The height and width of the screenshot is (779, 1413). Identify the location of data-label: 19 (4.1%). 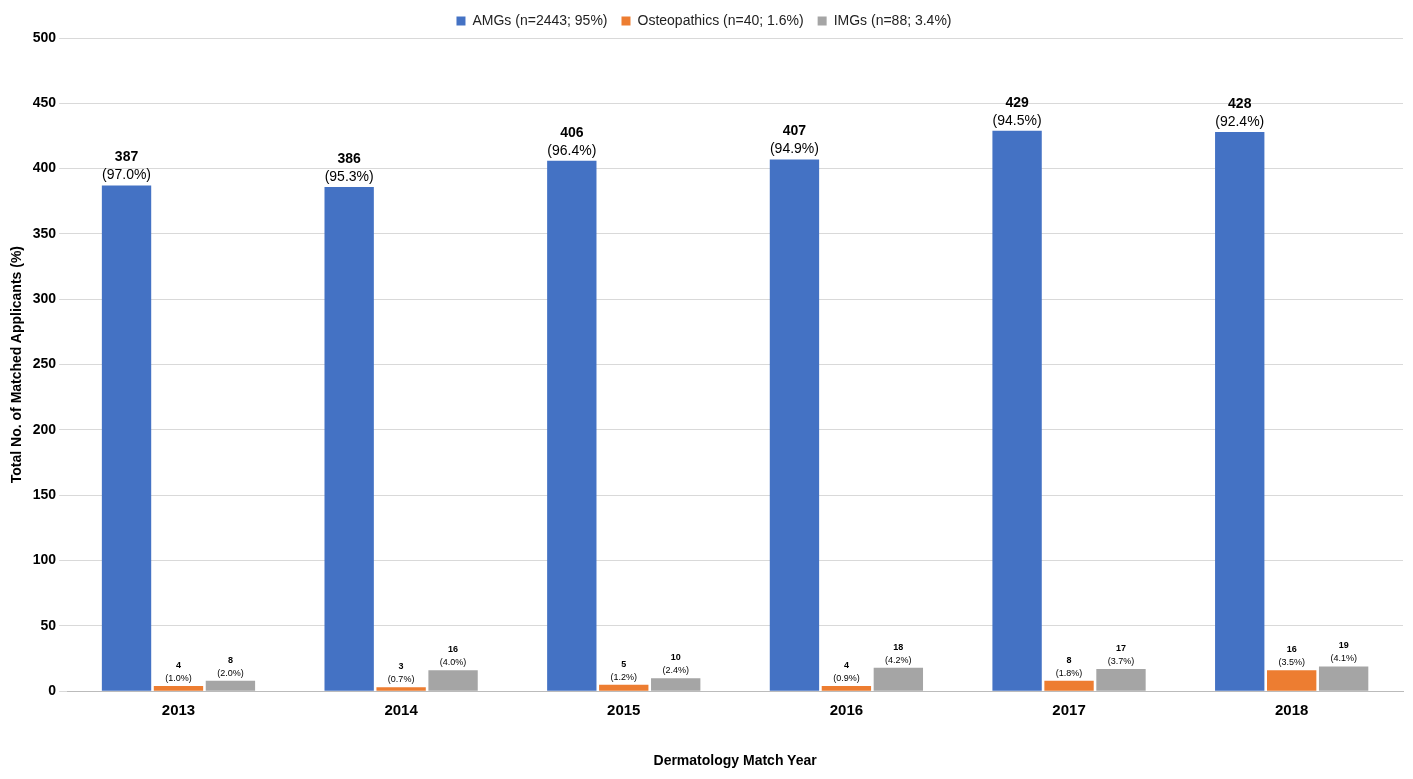
(1343, 652).